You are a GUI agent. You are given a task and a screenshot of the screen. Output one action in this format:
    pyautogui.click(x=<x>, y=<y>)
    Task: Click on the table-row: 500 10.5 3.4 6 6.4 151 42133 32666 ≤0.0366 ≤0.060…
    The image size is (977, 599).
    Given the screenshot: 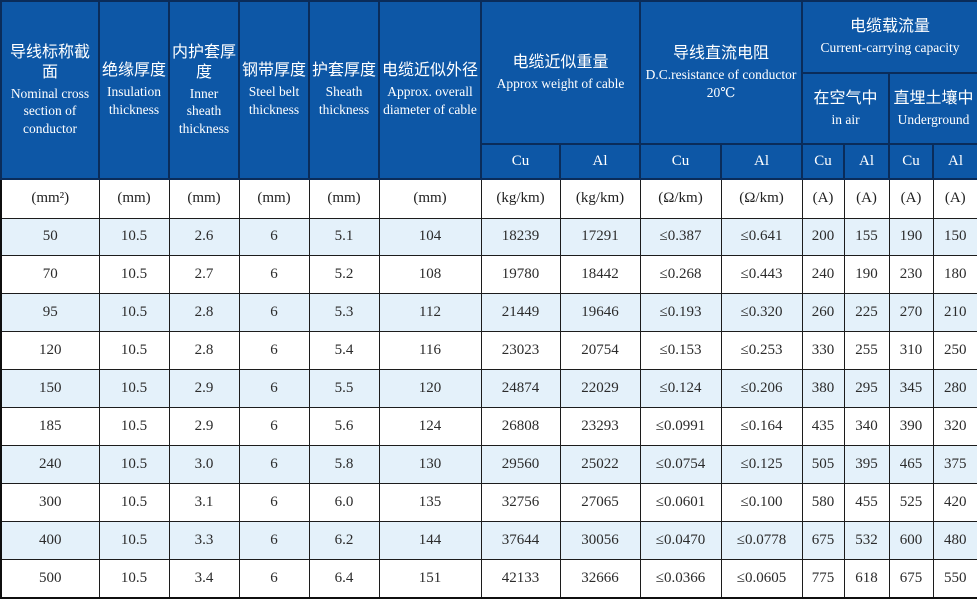 What is the action you would take?
    pyautogui.click(x=488, y=578)
    